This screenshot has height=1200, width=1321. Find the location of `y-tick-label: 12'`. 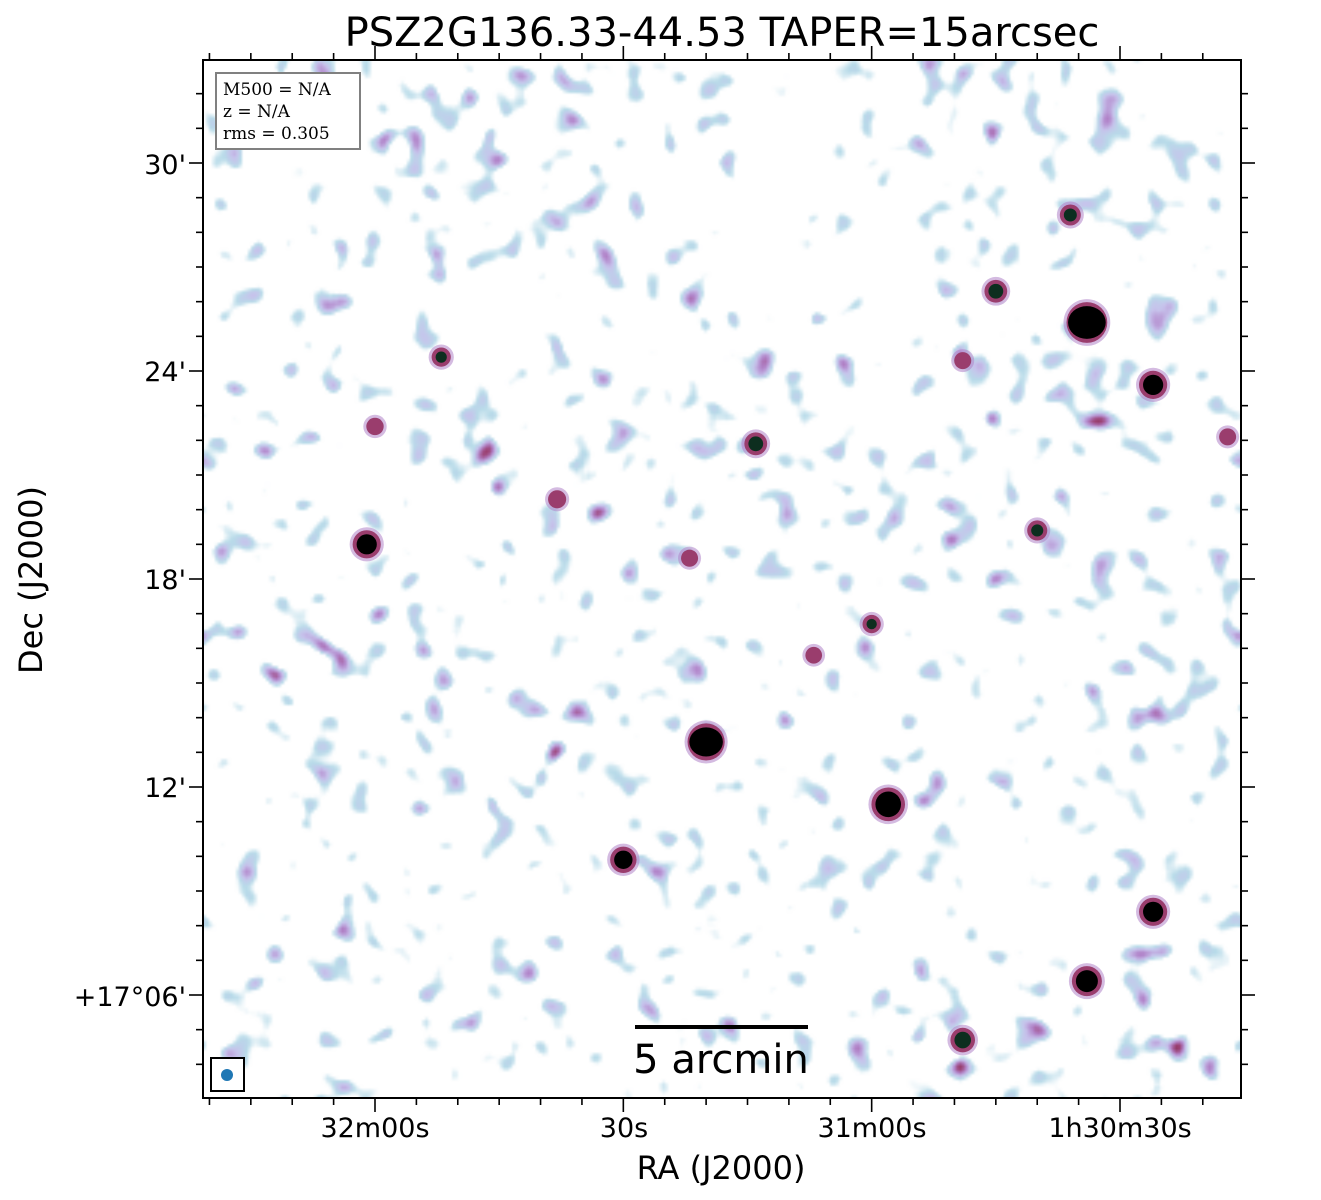

y-tick-label: 12' is located at coordinates (165, 788).